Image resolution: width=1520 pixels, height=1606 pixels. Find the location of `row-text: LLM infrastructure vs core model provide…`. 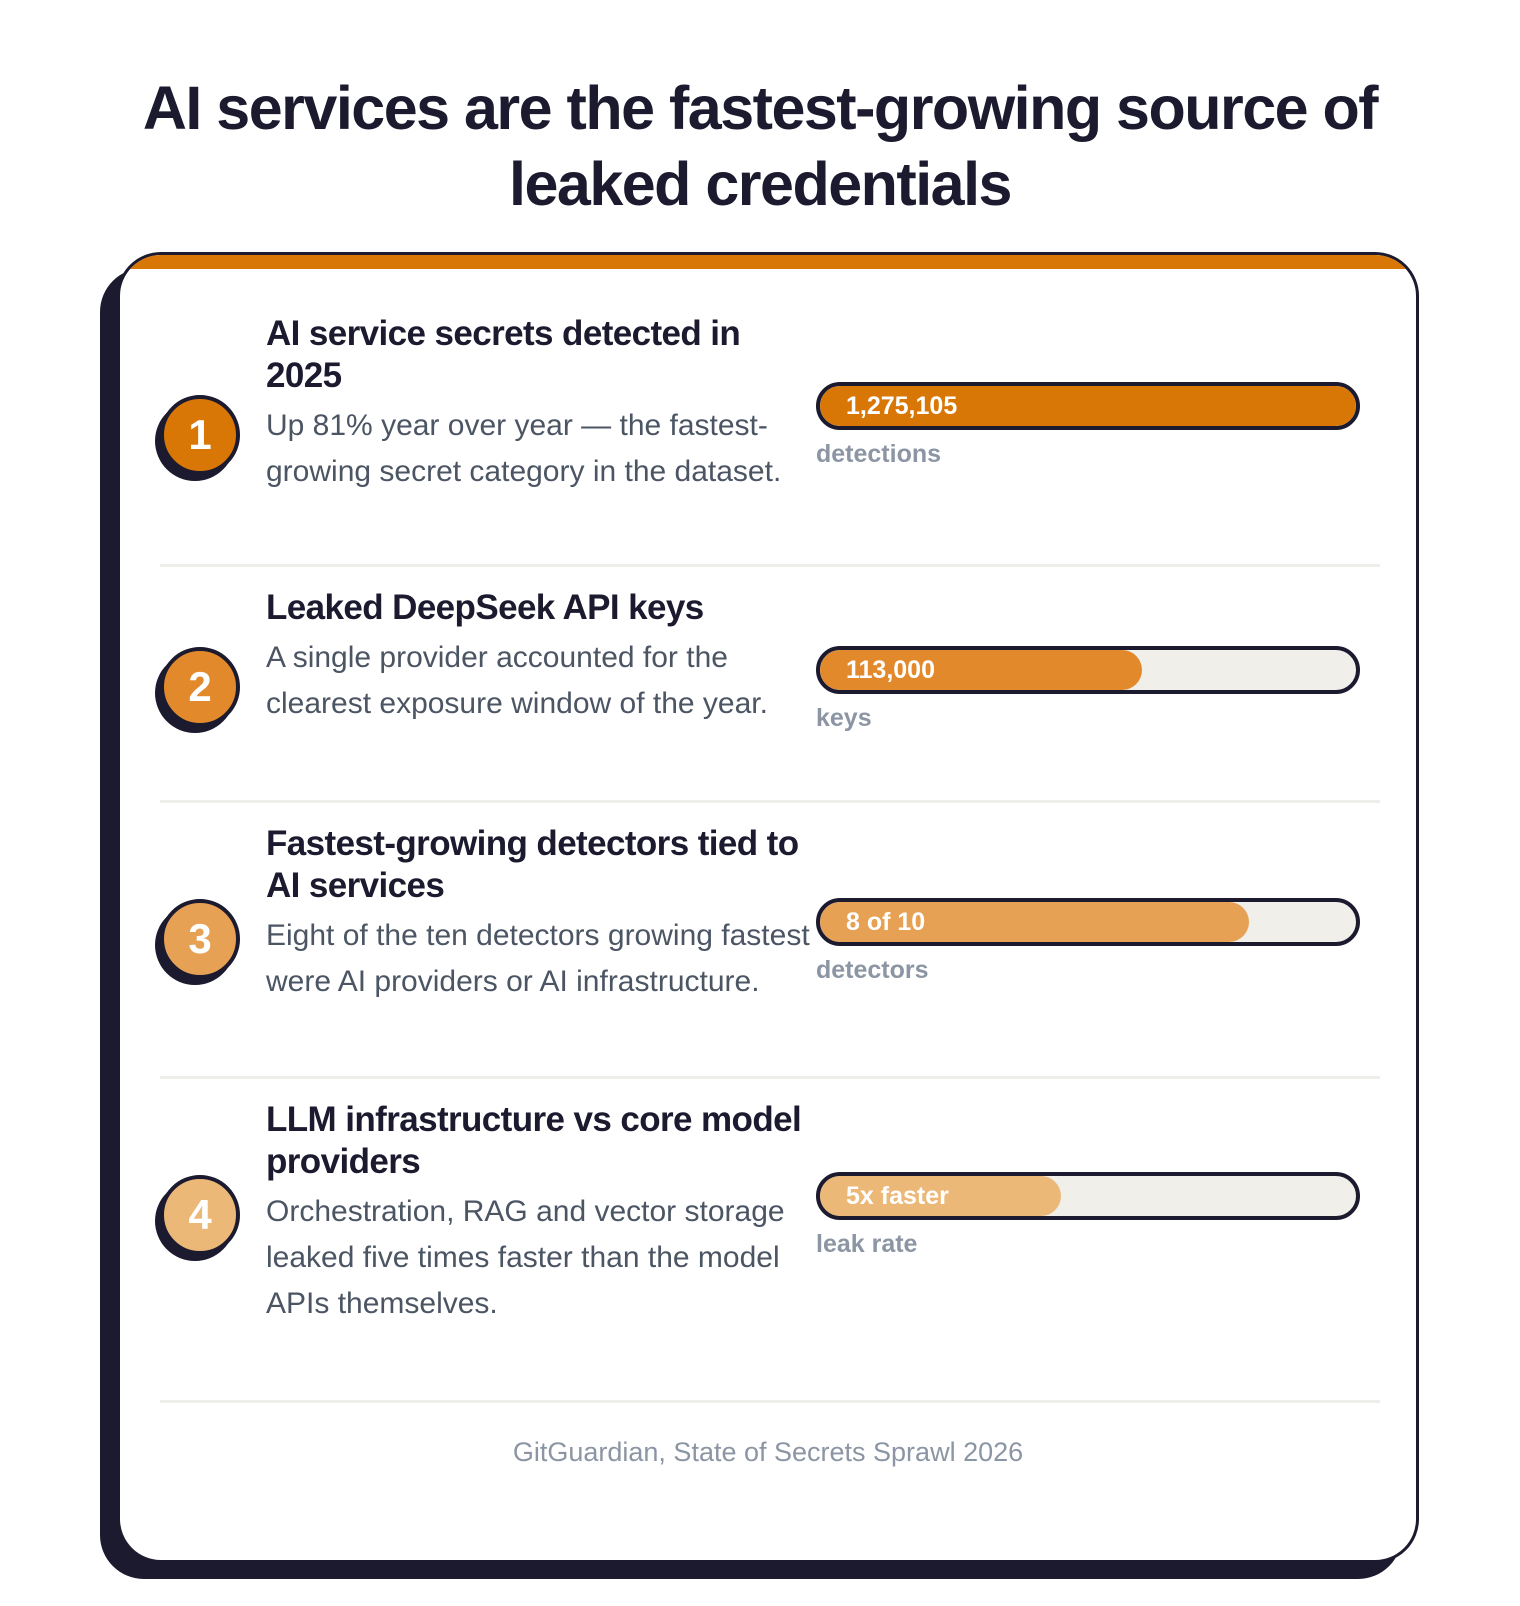

row-text: LLM infrastructure vs core model provide… is located at coordinates (538, 1213).